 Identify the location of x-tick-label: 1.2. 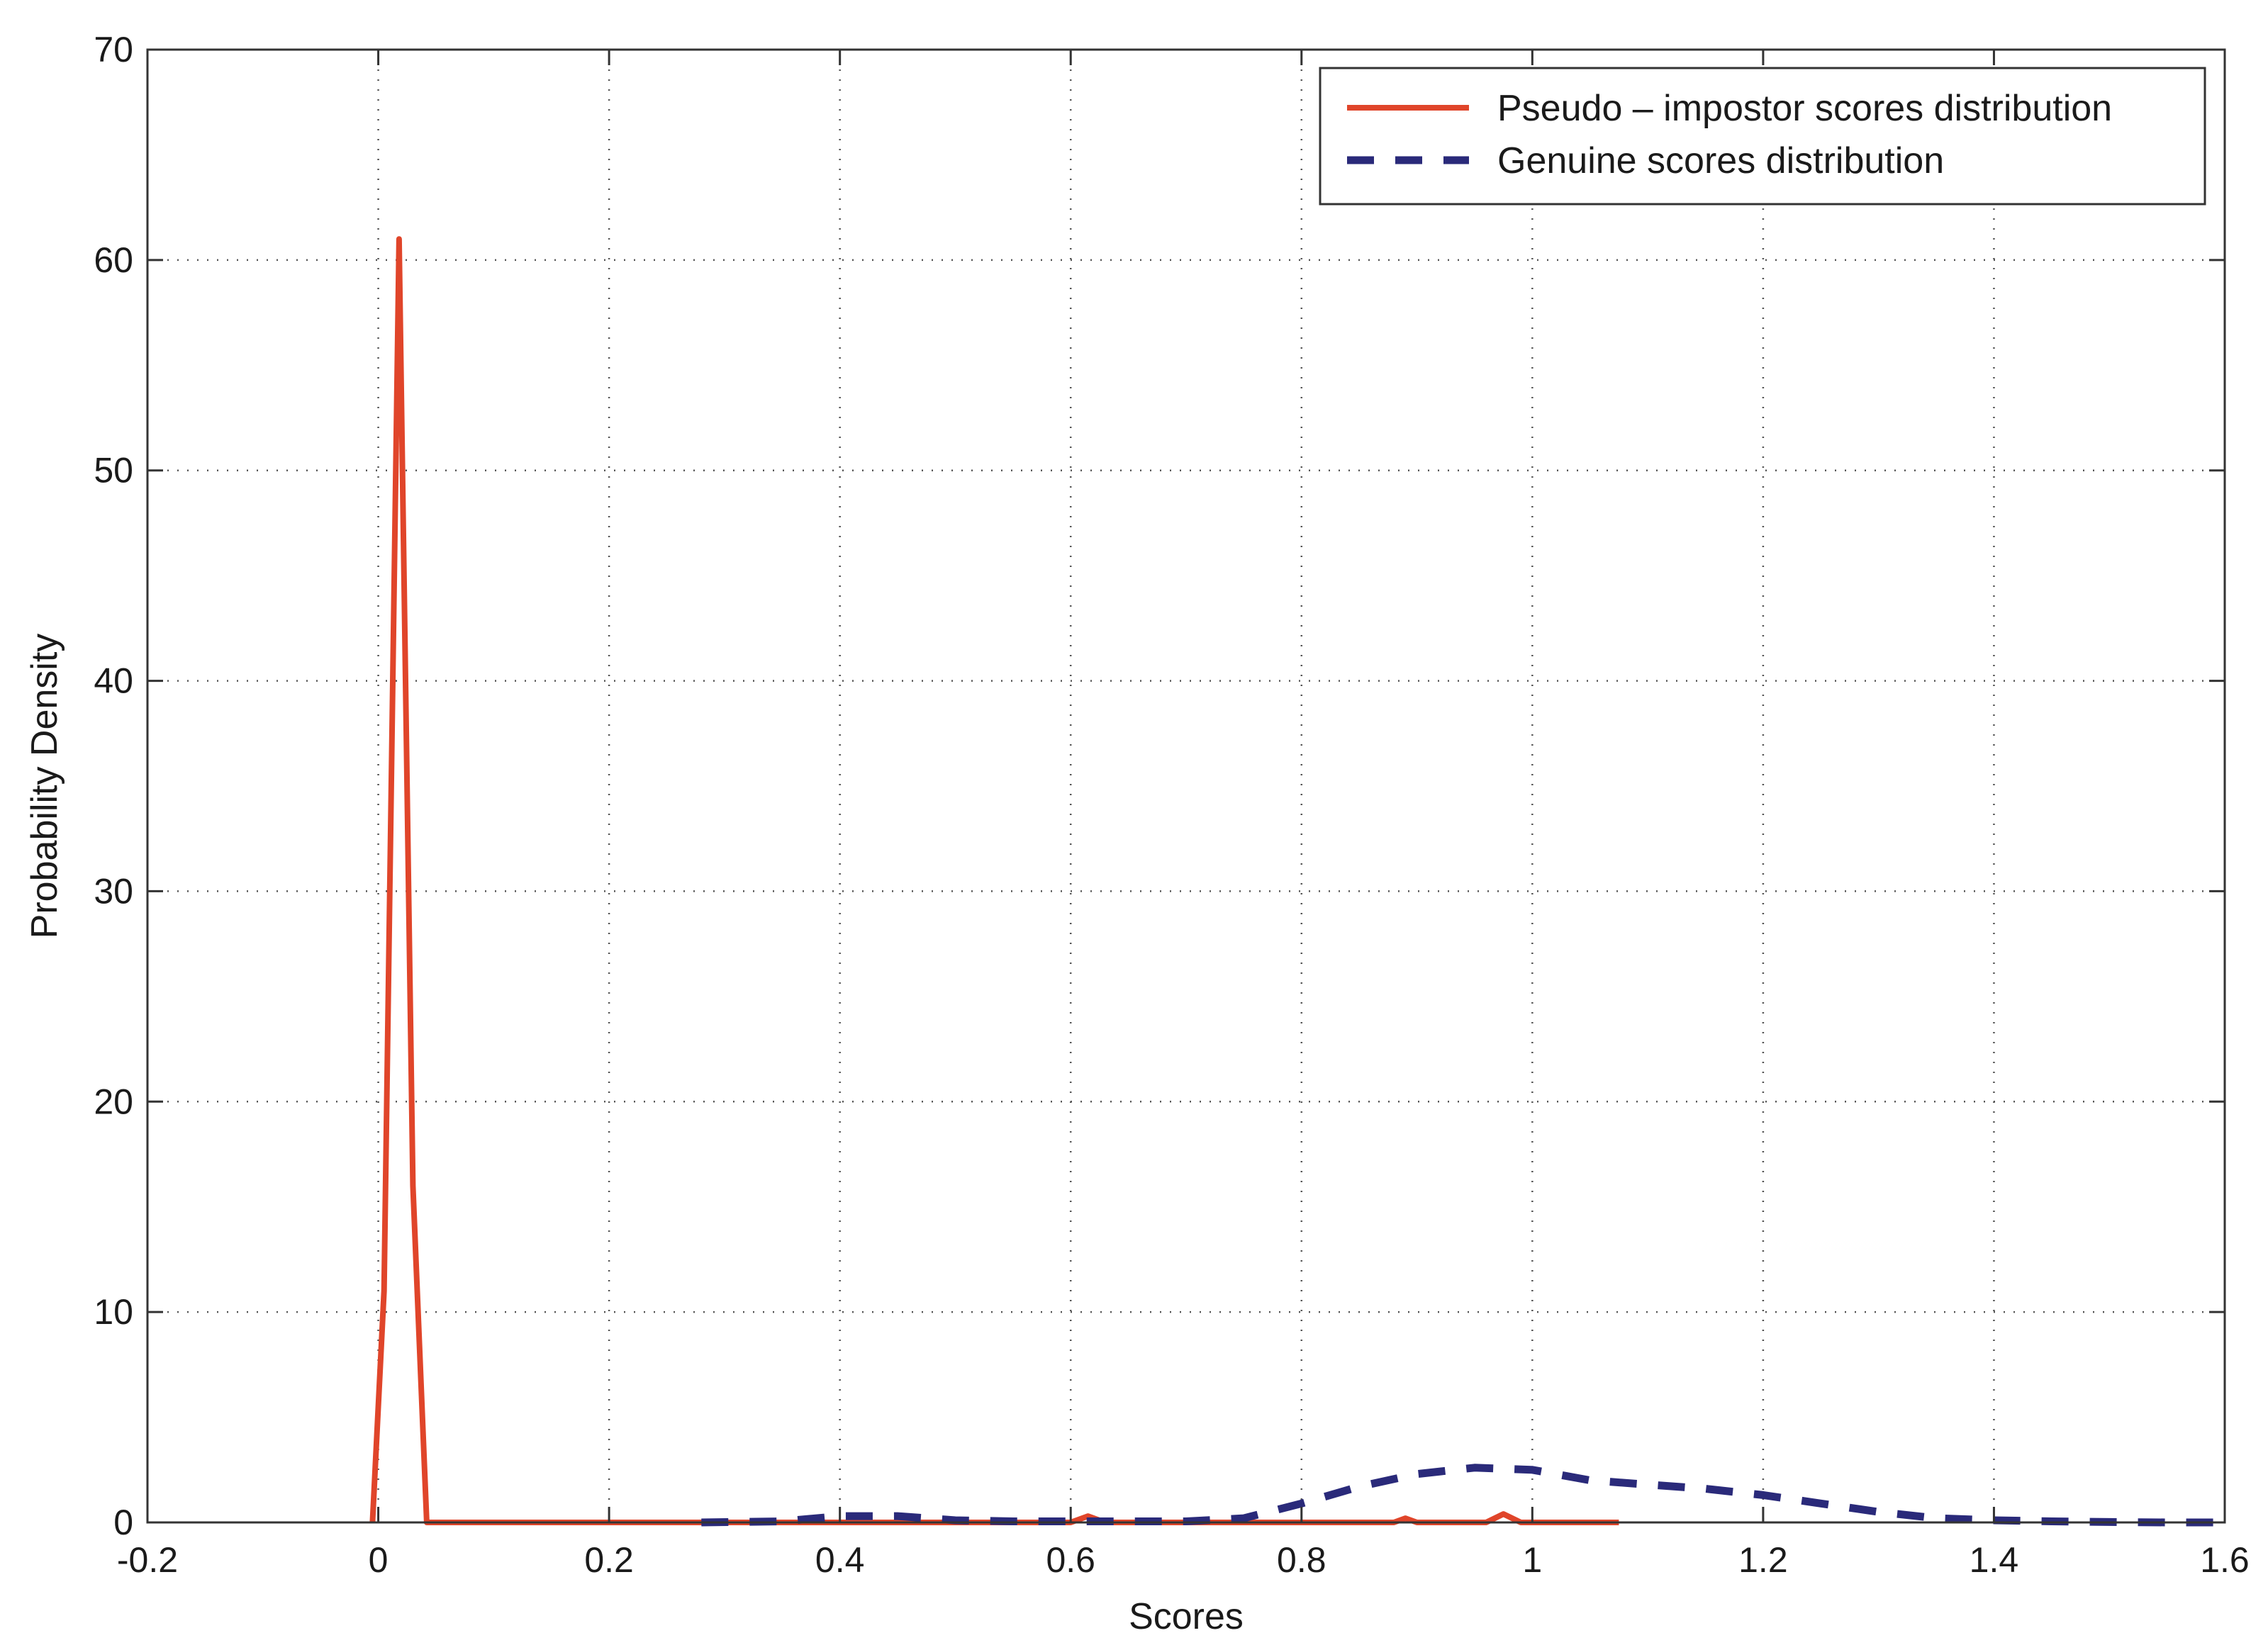
(1763, 1560).